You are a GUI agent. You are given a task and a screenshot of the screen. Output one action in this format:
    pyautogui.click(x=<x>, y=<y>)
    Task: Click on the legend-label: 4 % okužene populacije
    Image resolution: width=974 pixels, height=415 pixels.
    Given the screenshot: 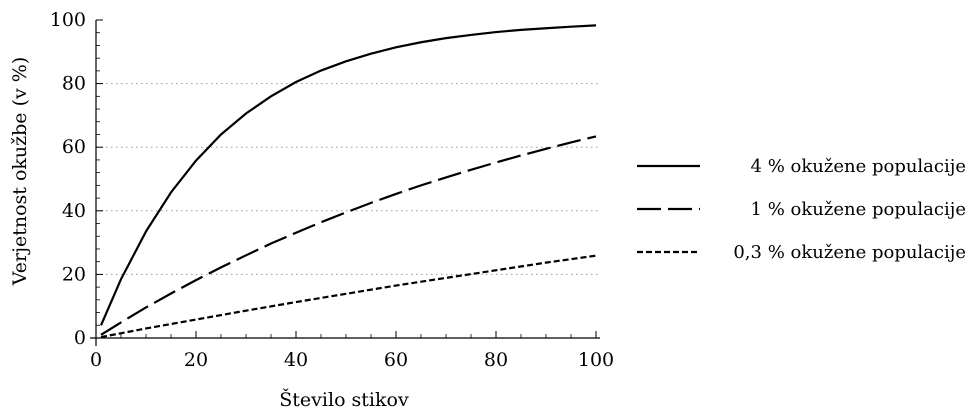 What is the action you would take?
    pyautogui.click(x=858, y=166)
    